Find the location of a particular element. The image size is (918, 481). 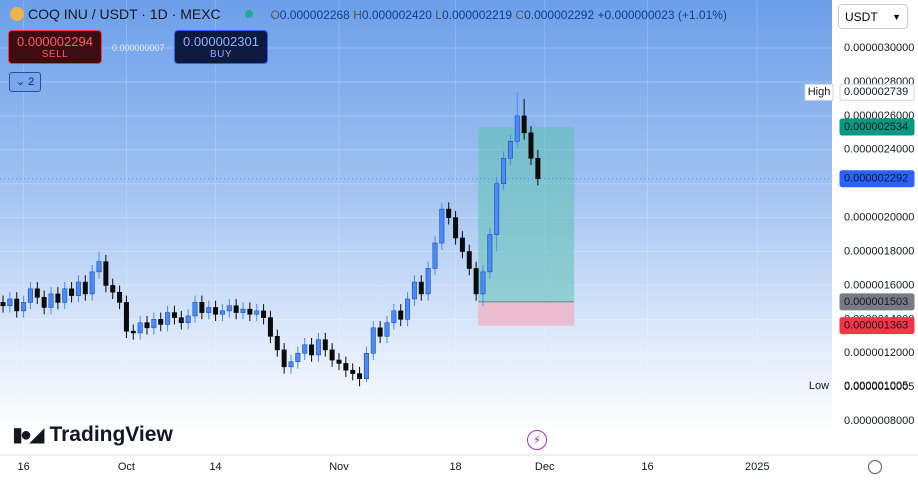

spread: 0.000000007 is located at coordinates (138, 48).